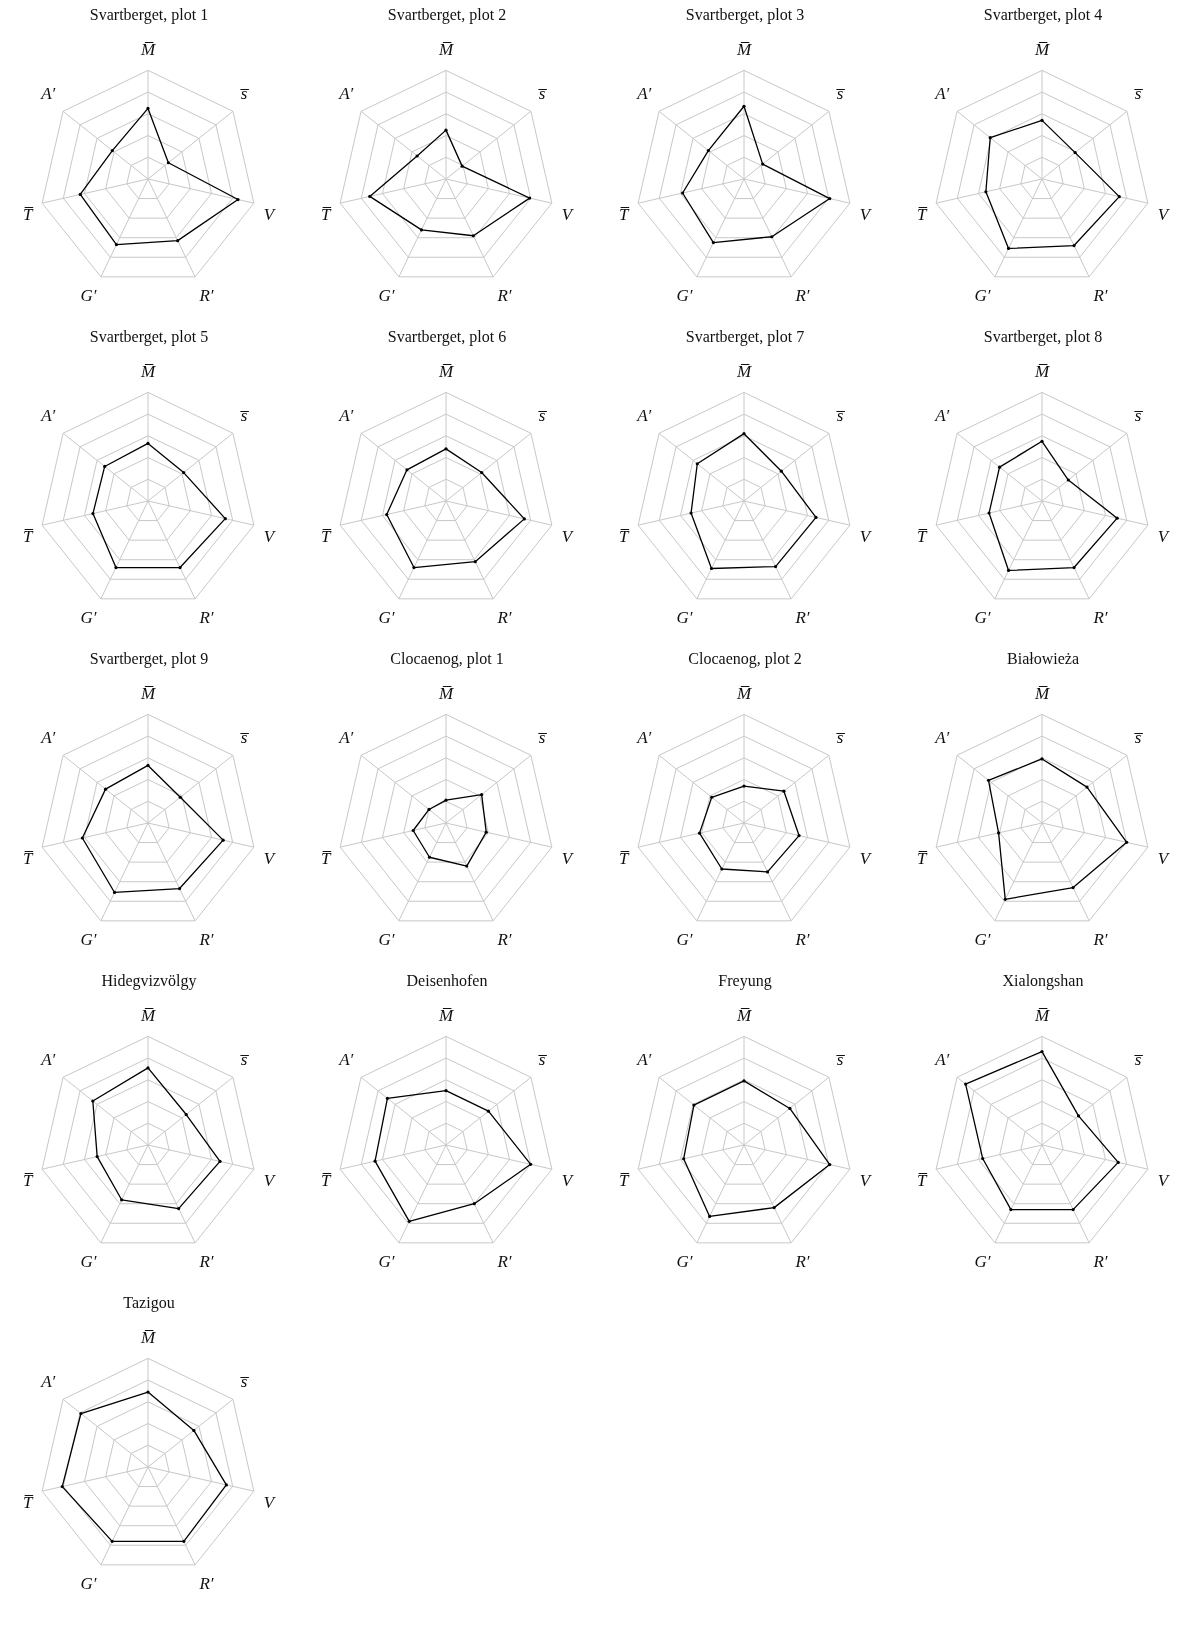 This screenshot has height=1635, width=1192. Describe the element at coordinates (1043, 337) in the screenshot. I see `chart-title: Svartberget, plot 8` at that location.